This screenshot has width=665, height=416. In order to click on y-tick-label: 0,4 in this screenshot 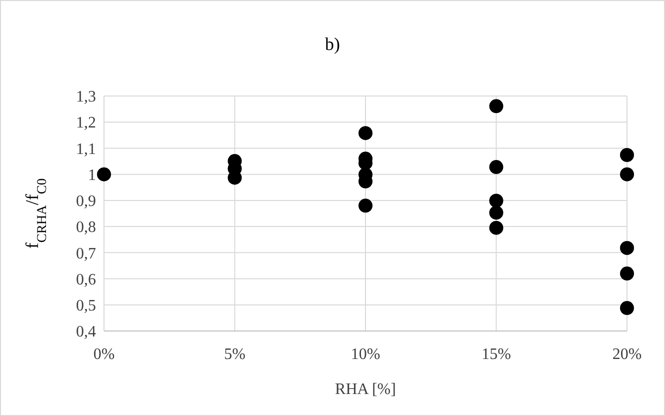, I will do `click(86, 332)`.